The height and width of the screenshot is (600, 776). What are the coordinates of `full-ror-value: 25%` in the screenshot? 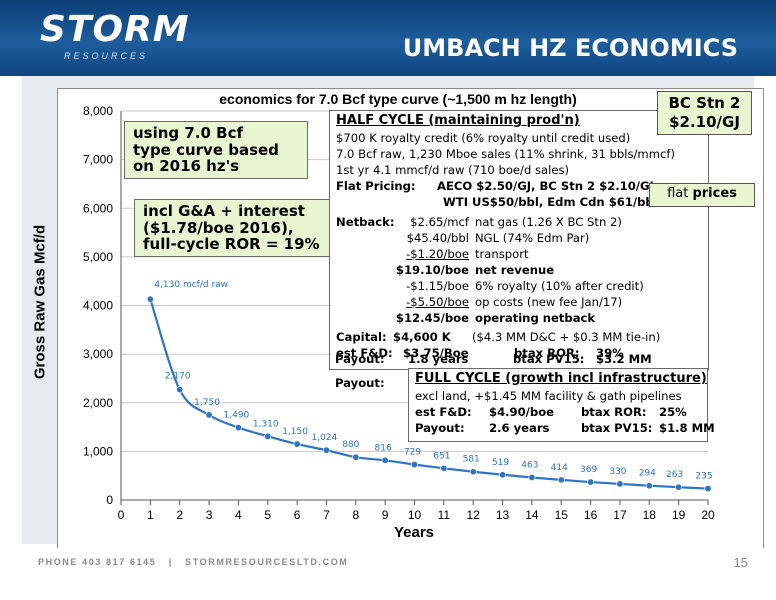 It's located at (673, 412).